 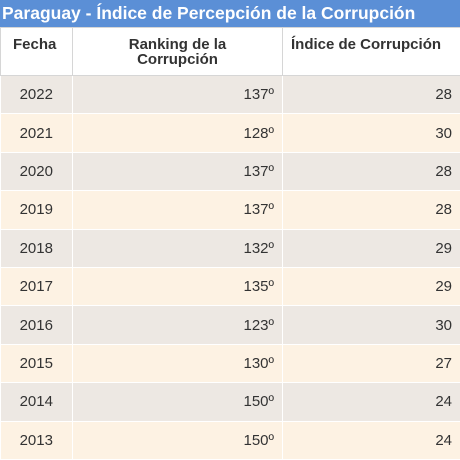 What do you see at coordinates (37, 363) in the screenshot?
I see `cell-year: 2015` at bounding box center [37, 363].